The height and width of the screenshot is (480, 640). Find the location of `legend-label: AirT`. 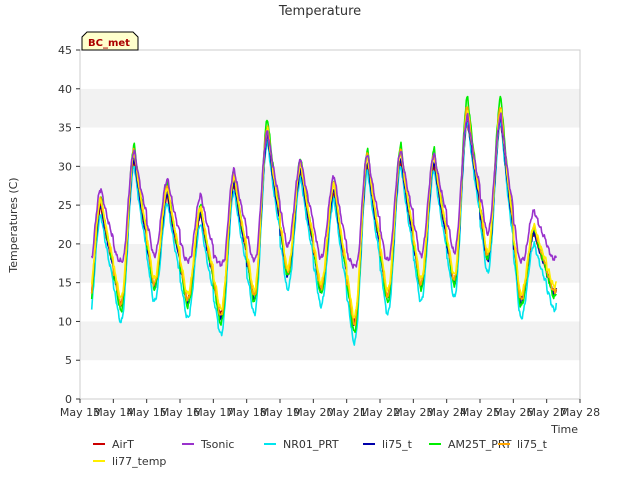

legend-label: AirT is located at coordinates (123, 444).